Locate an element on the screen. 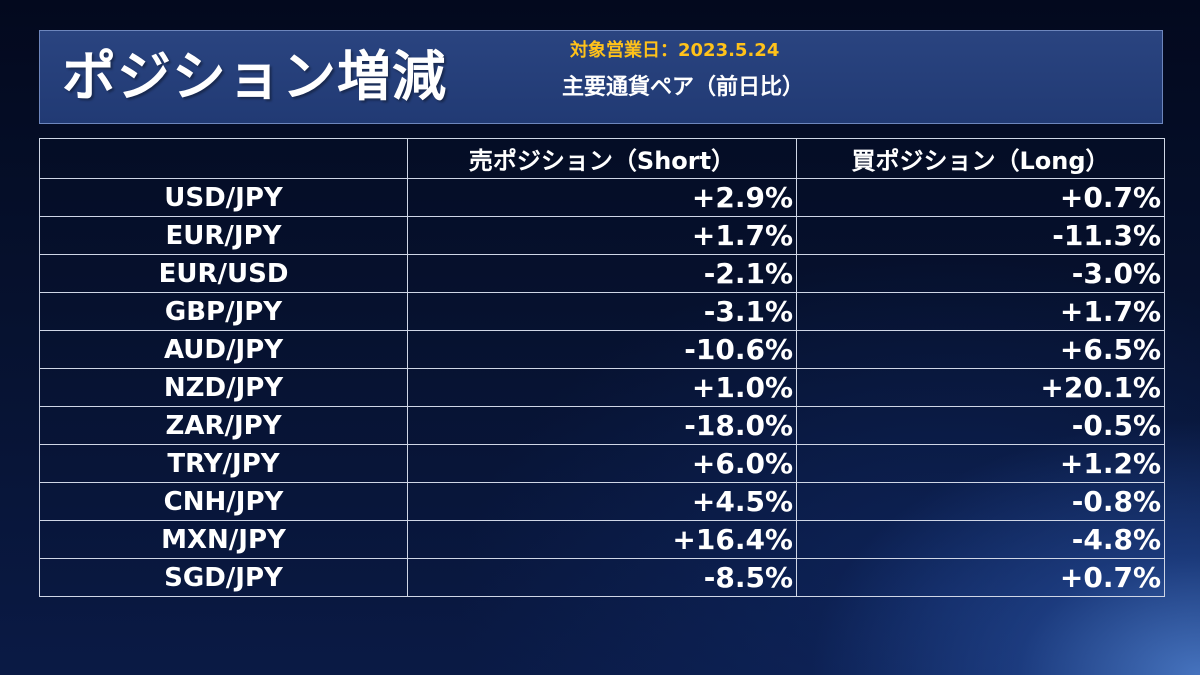 The height and width of the screenshot is (675, 1200). short-change-cell: +4.5% is located at coordinates (602, 501).